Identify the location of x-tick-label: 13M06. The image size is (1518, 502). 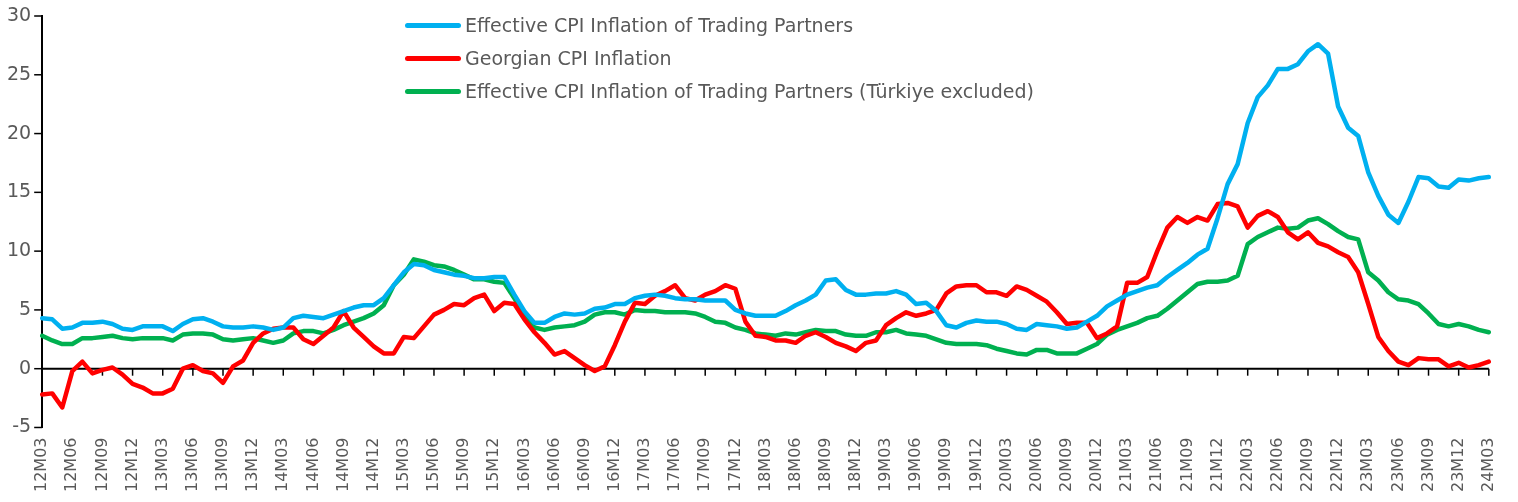
(192, 465).